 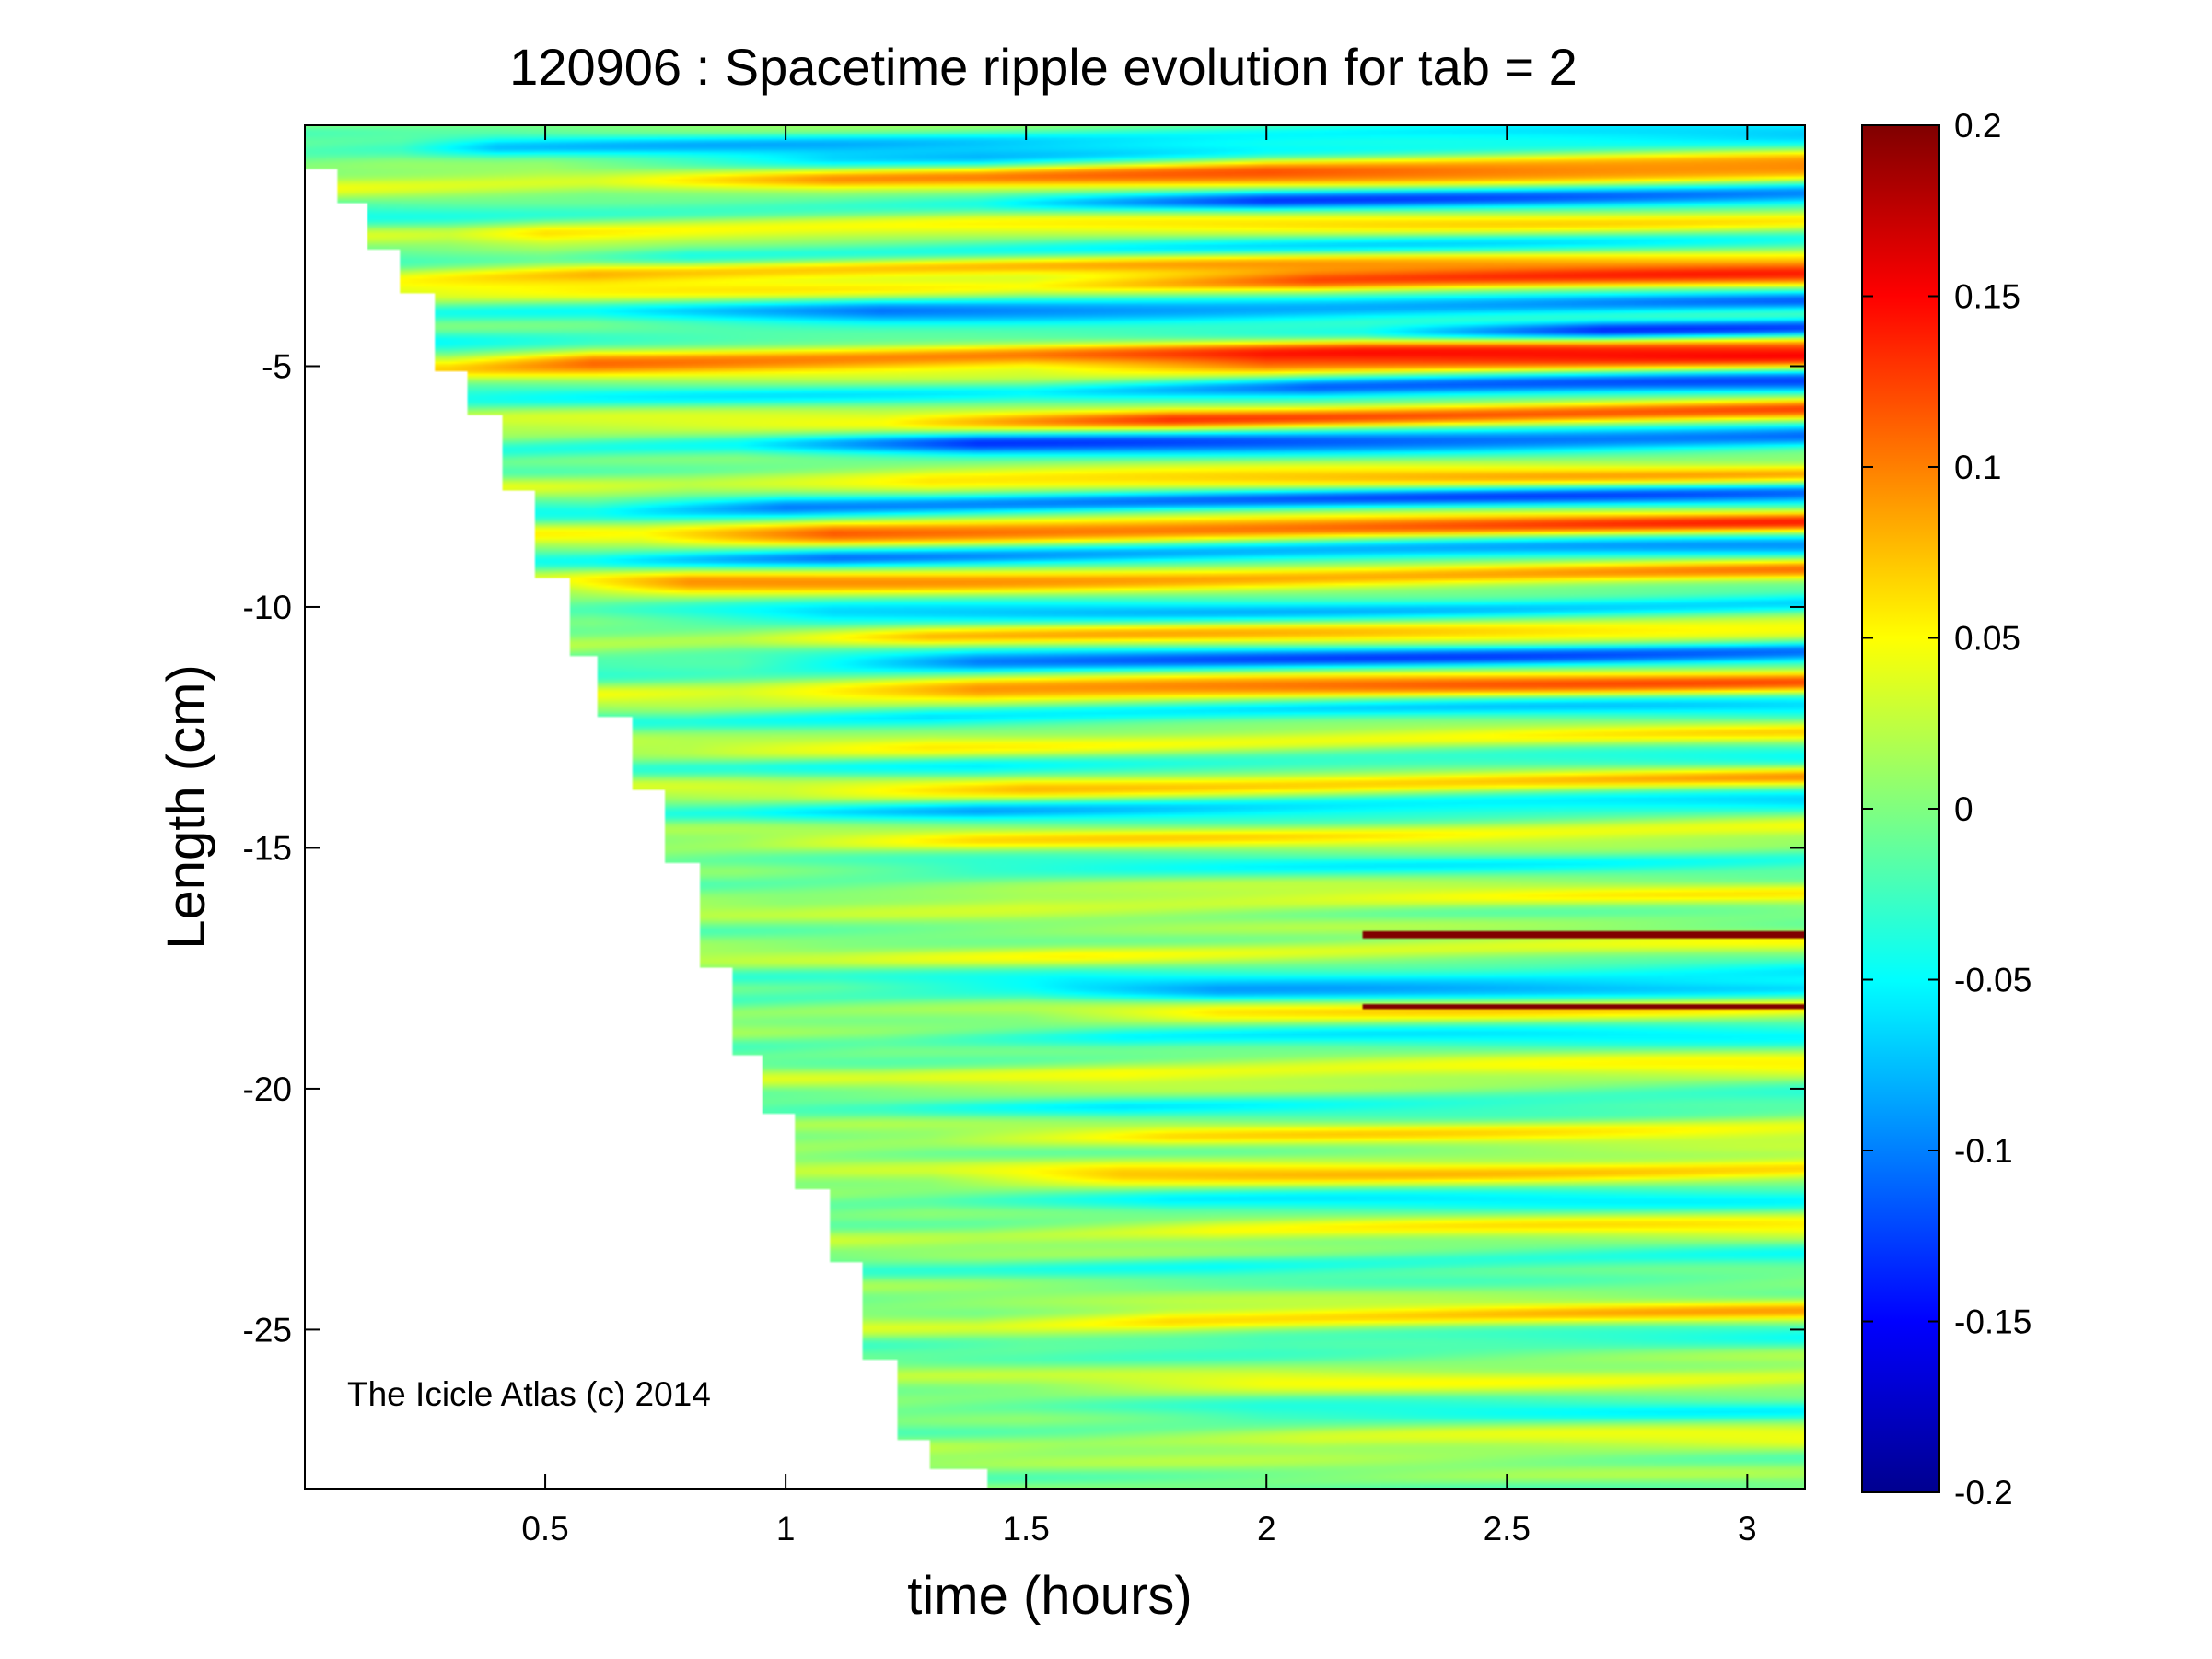 I want to click on x-tick-label: 0.5, so click(x=545, y=1529).